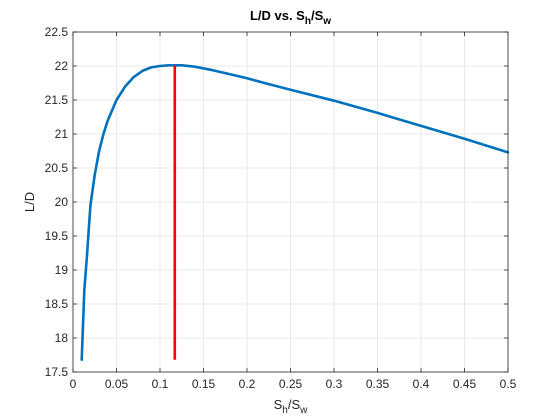 This screenshot has width=560, height=420. I want to click on y-tick-label: 18.5, so click(57, 304).